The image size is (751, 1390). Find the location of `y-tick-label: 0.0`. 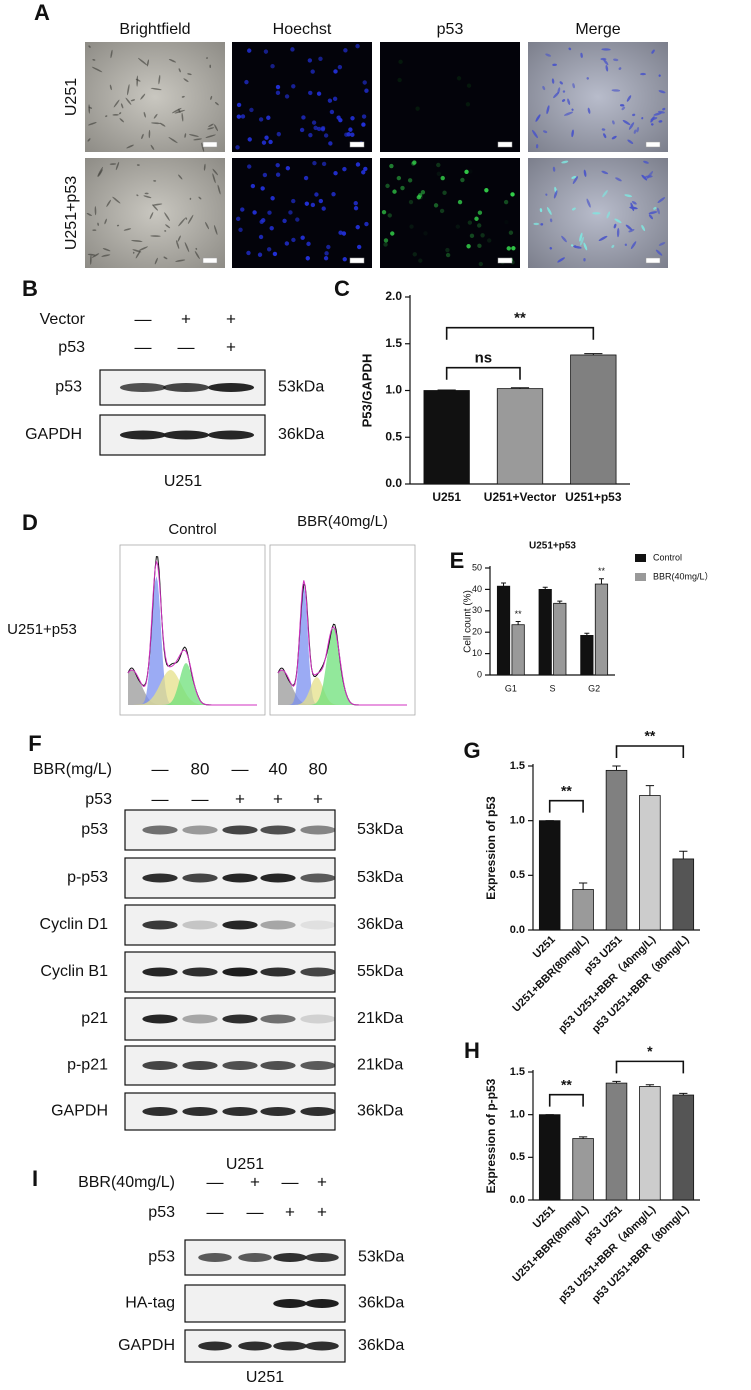

y-tick-label: 0.0 is located at coordinates (393, 483).